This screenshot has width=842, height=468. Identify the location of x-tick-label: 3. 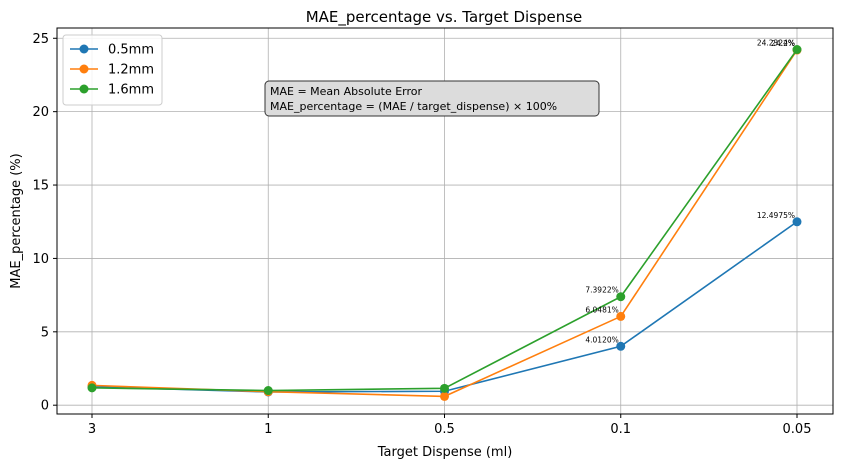
(92, 429).